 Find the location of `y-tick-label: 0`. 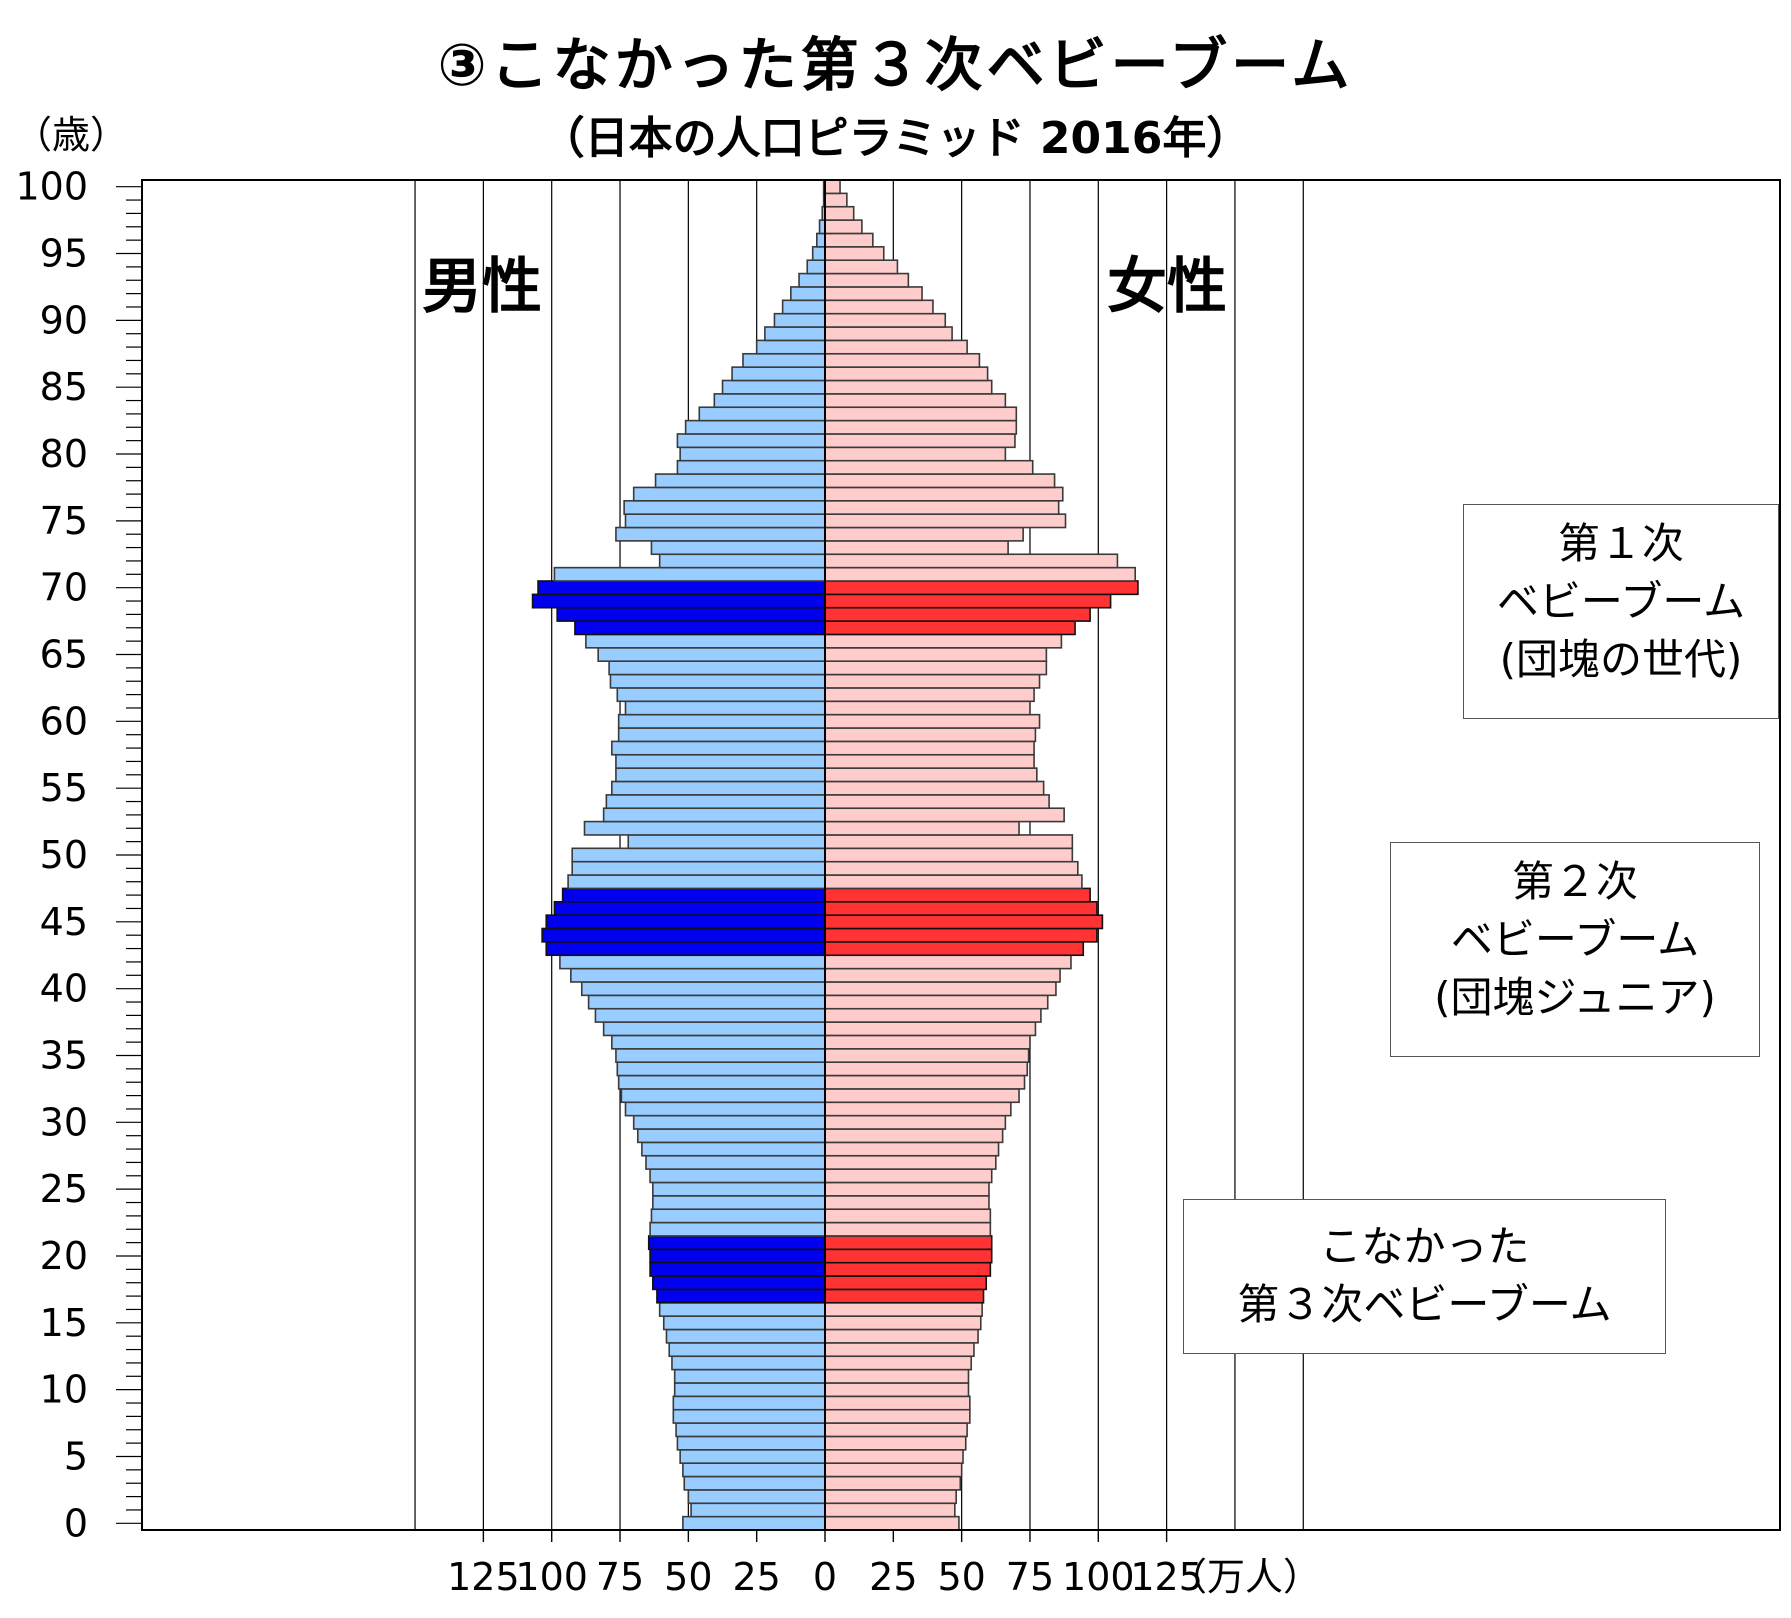

y-tick-label: 0 is located at coordinates (76, 1523).